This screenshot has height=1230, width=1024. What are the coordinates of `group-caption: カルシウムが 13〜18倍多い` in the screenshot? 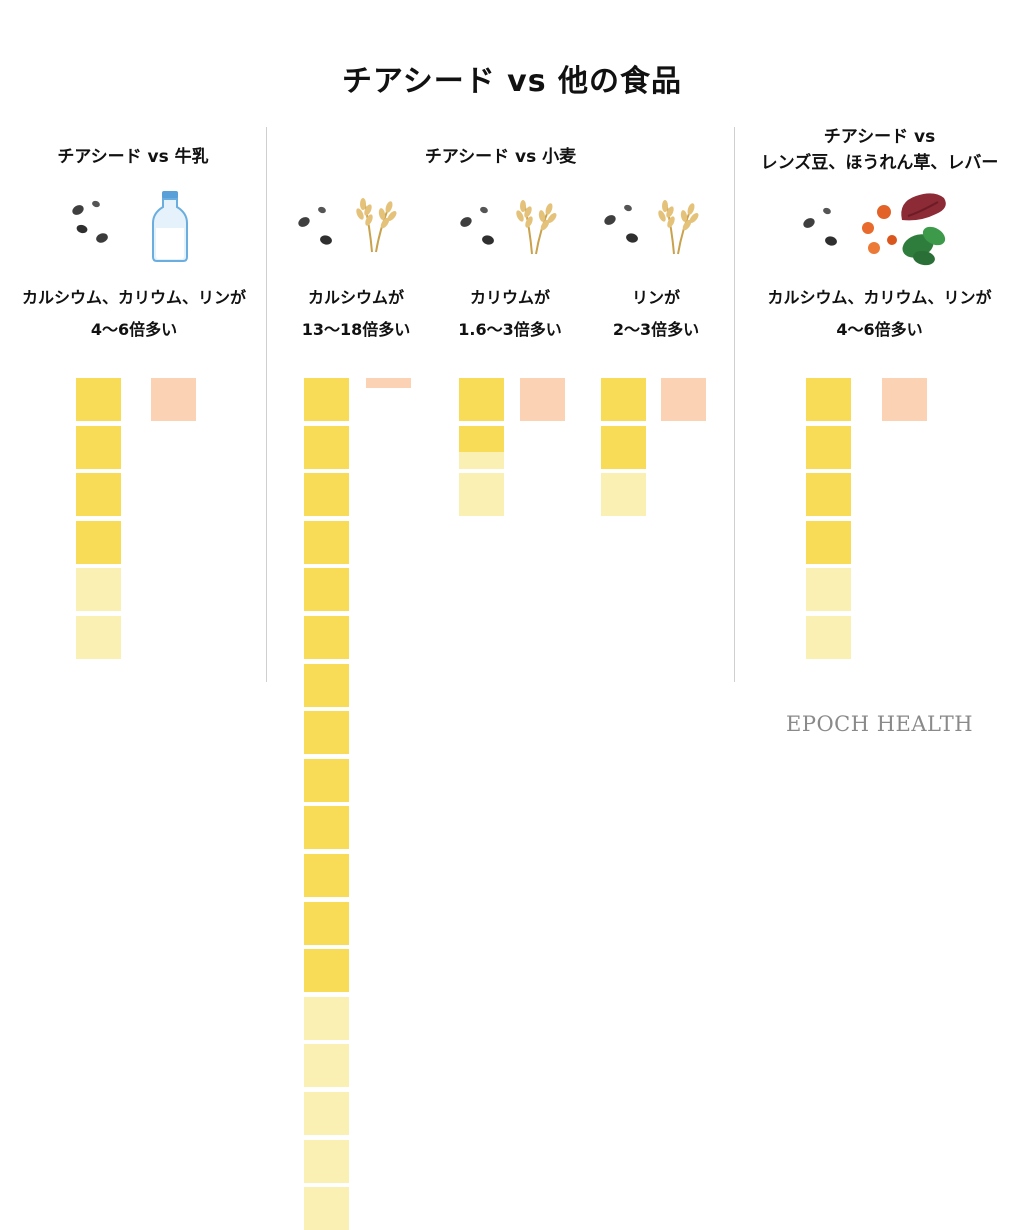 It's located at (356, 314).